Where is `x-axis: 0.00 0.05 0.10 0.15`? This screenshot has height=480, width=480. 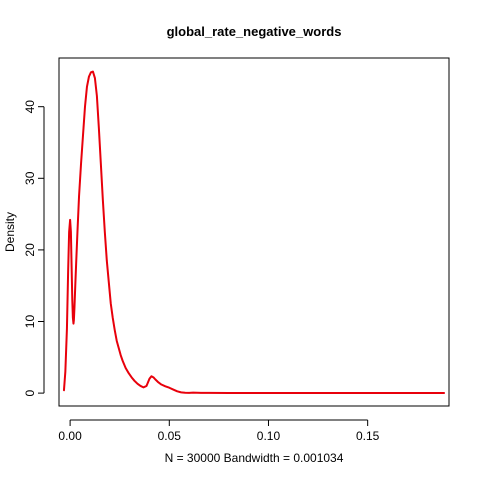 x-axis: 0.00 0.05 0.10 0.15 is located at coordinates (219, 431).